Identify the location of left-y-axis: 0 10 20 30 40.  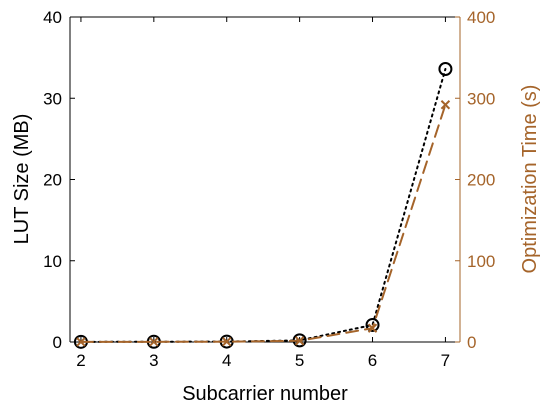
(59, 180).